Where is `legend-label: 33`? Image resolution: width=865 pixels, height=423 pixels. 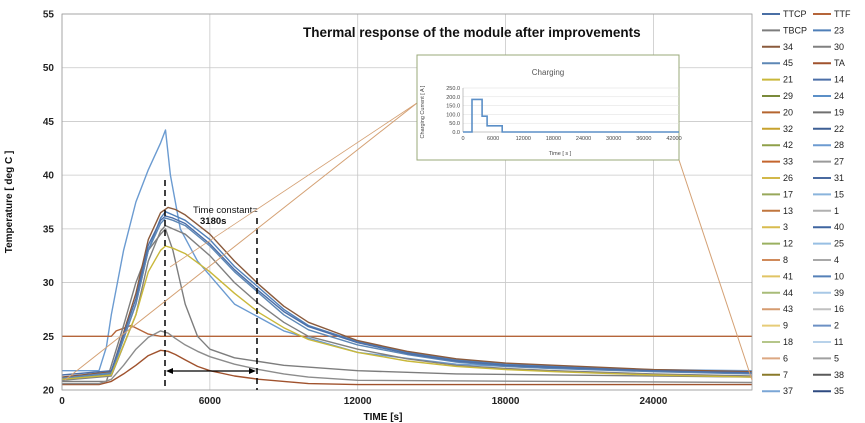
legend-label: 33 is located at coordinates (788, 162).